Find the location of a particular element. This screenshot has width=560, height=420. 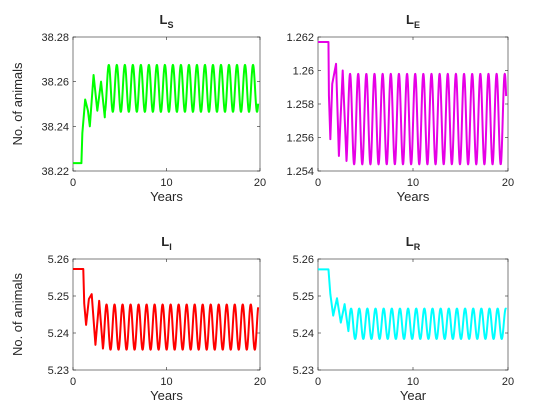

y-tick-label: 38.22 is located at coordinates (55, 172).